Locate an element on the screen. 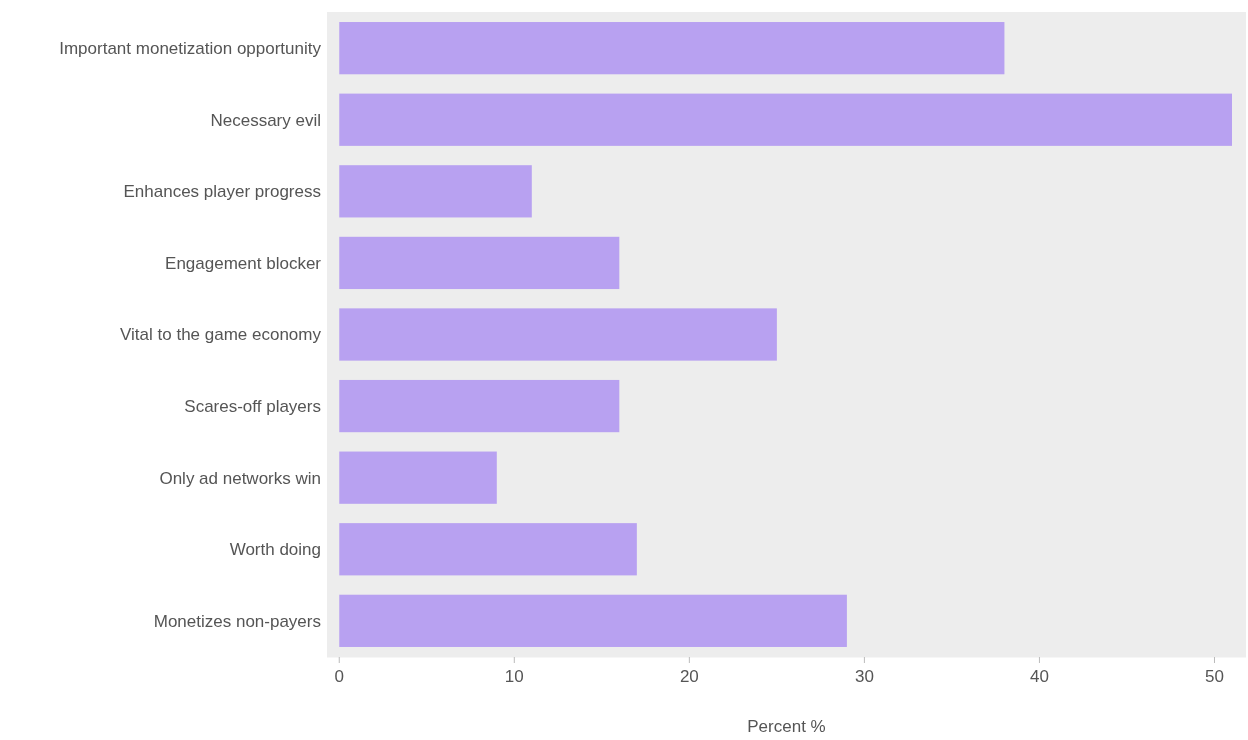 The height and width of the screenshot is (740, 1248). y-tick-label: Scares-off players is located at coordinates (252, 407).